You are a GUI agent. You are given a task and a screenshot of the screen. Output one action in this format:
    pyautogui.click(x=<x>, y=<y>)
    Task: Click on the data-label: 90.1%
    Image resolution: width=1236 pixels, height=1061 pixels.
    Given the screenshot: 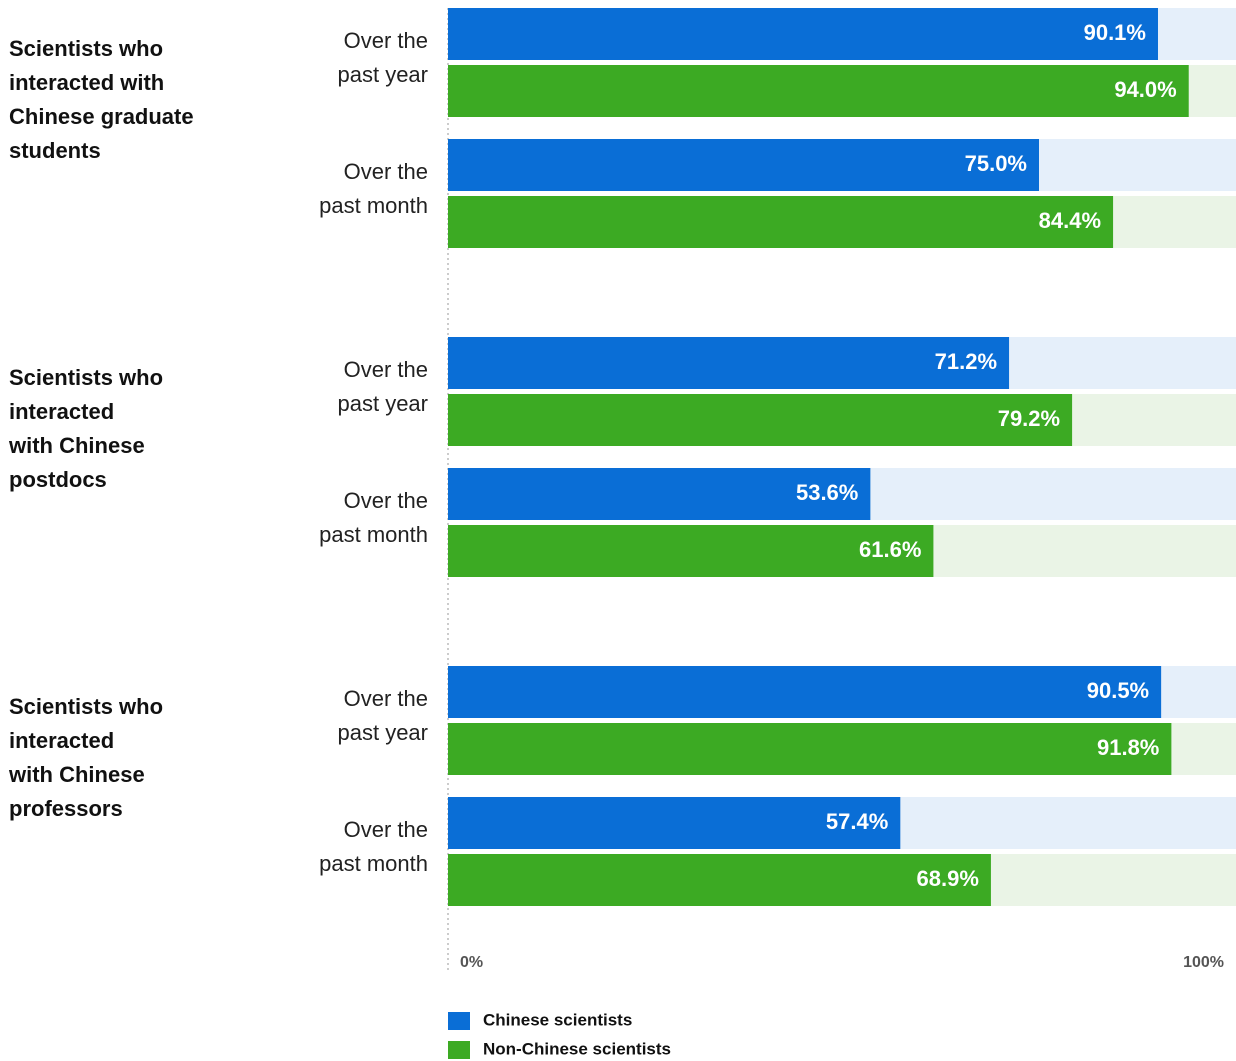 What is the action you would take?
    pyautogui.click(x=1115, y=32)
    